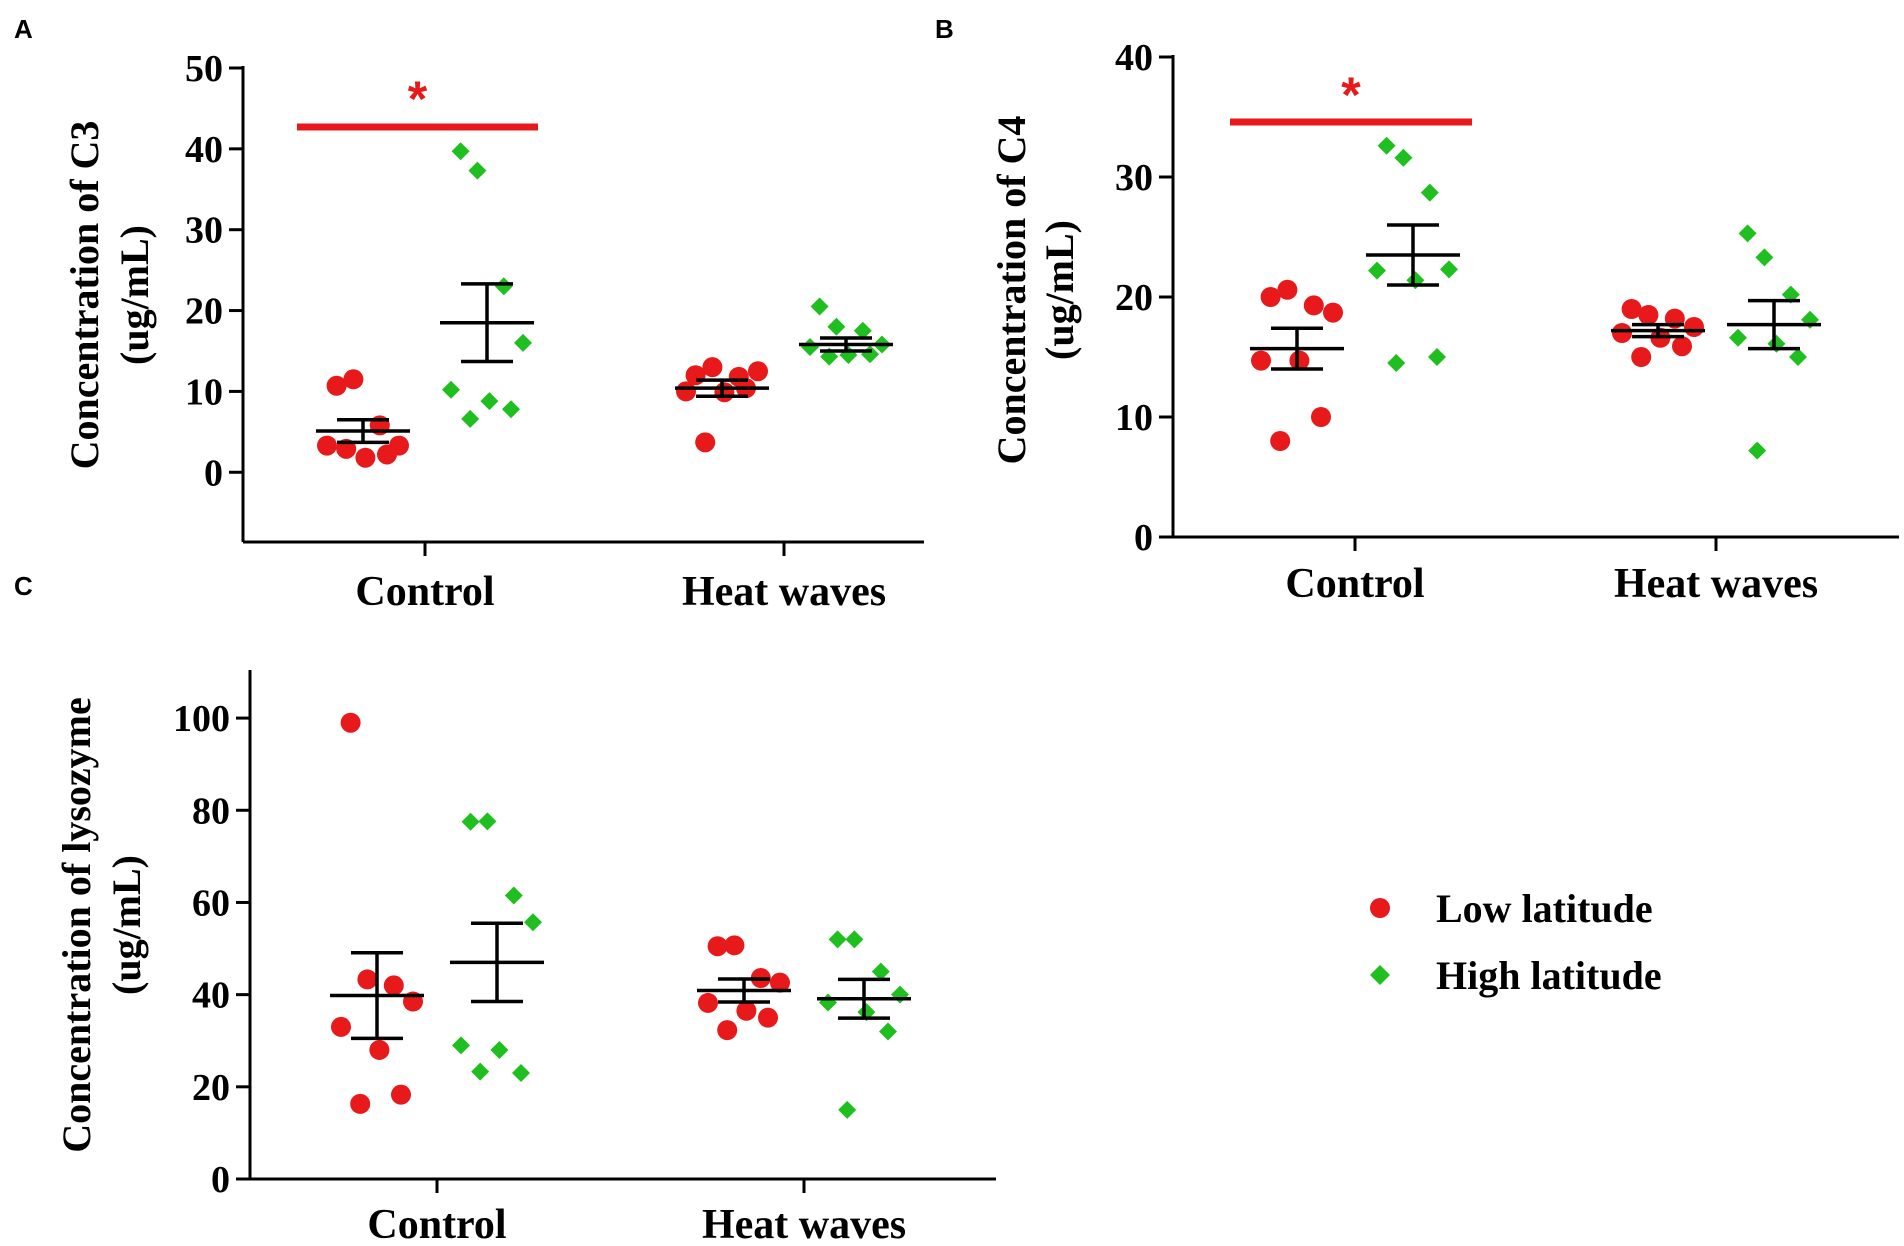 The image size is (1904, 1246). What do you see at coordinates (418, 99) in the screenshot?
I see `panel-a-significance-star: *` at bounding box center [418, 99].